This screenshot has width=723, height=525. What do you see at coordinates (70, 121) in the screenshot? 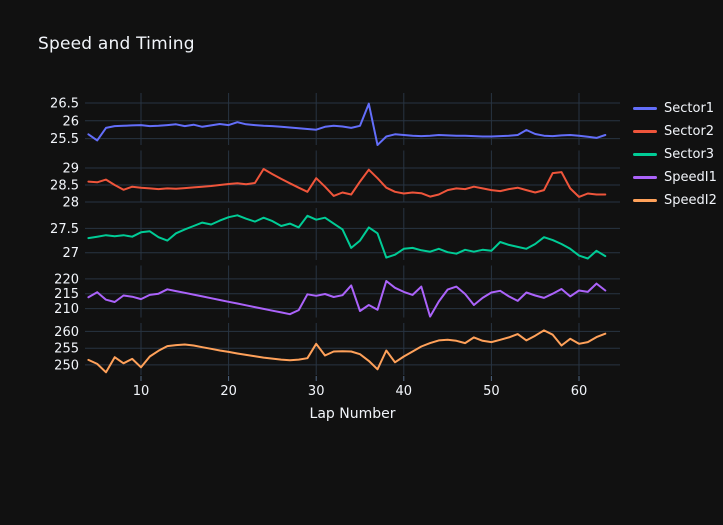
I see `y-tick-label: 26` at bounding box center [70, 121].